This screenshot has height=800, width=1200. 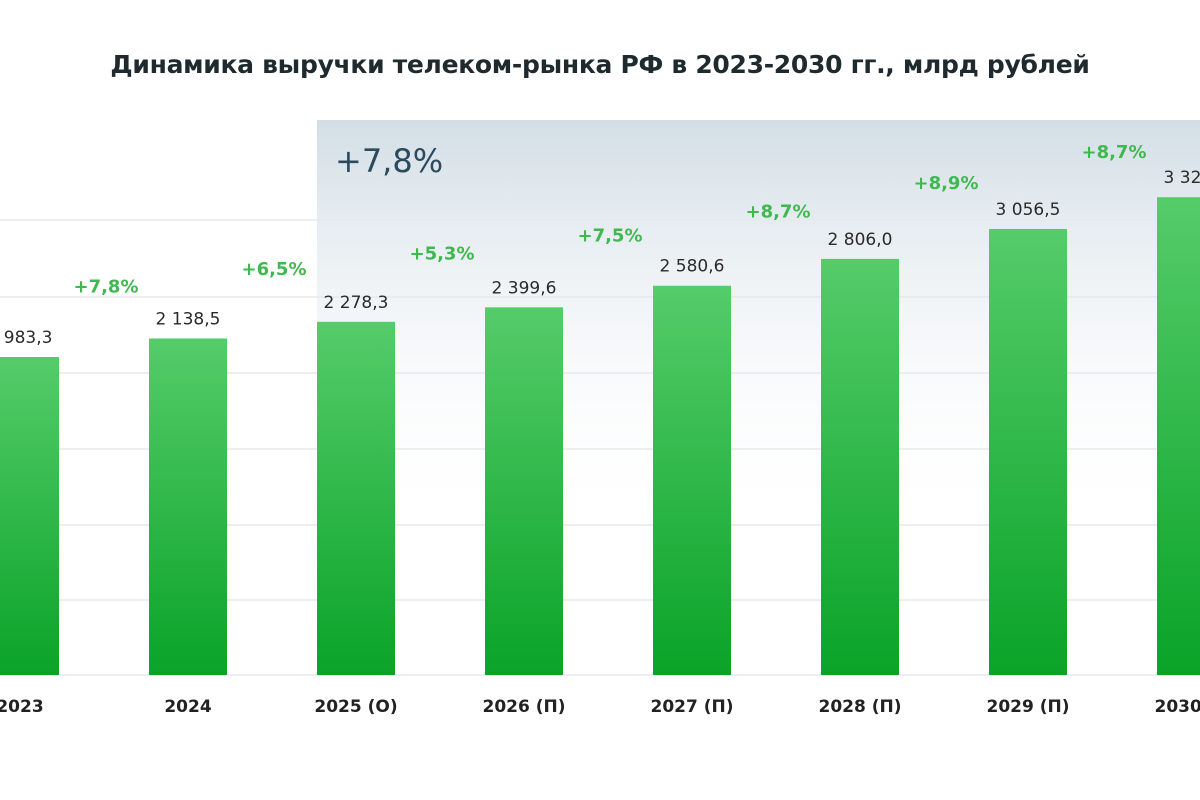 What do you see at coordinates (945, 183) in the screenshot?
I see `growth-label: +8,9%` at bounding box center [945, 183].